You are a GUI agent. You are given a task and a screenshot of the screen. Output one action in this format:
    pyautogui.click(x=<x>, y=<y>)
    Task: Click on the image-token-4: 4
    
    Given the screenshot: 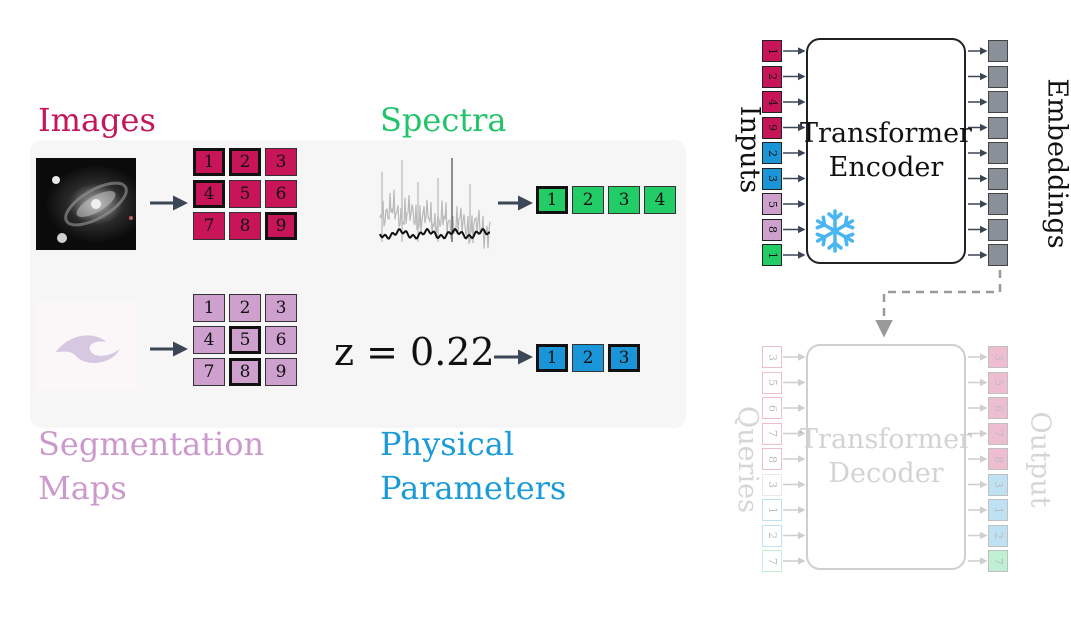 What is the action you would take?
    pyautogui.click(x=209, y=194)
    